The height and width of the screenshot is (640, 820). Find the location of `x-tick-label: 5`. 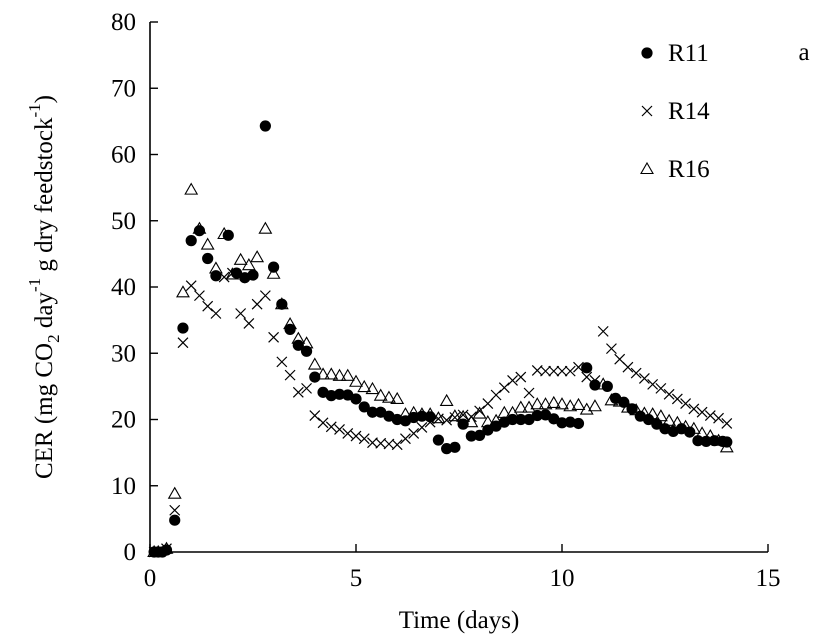

x-tick-label: 5 is located at coordinates (356, 578).